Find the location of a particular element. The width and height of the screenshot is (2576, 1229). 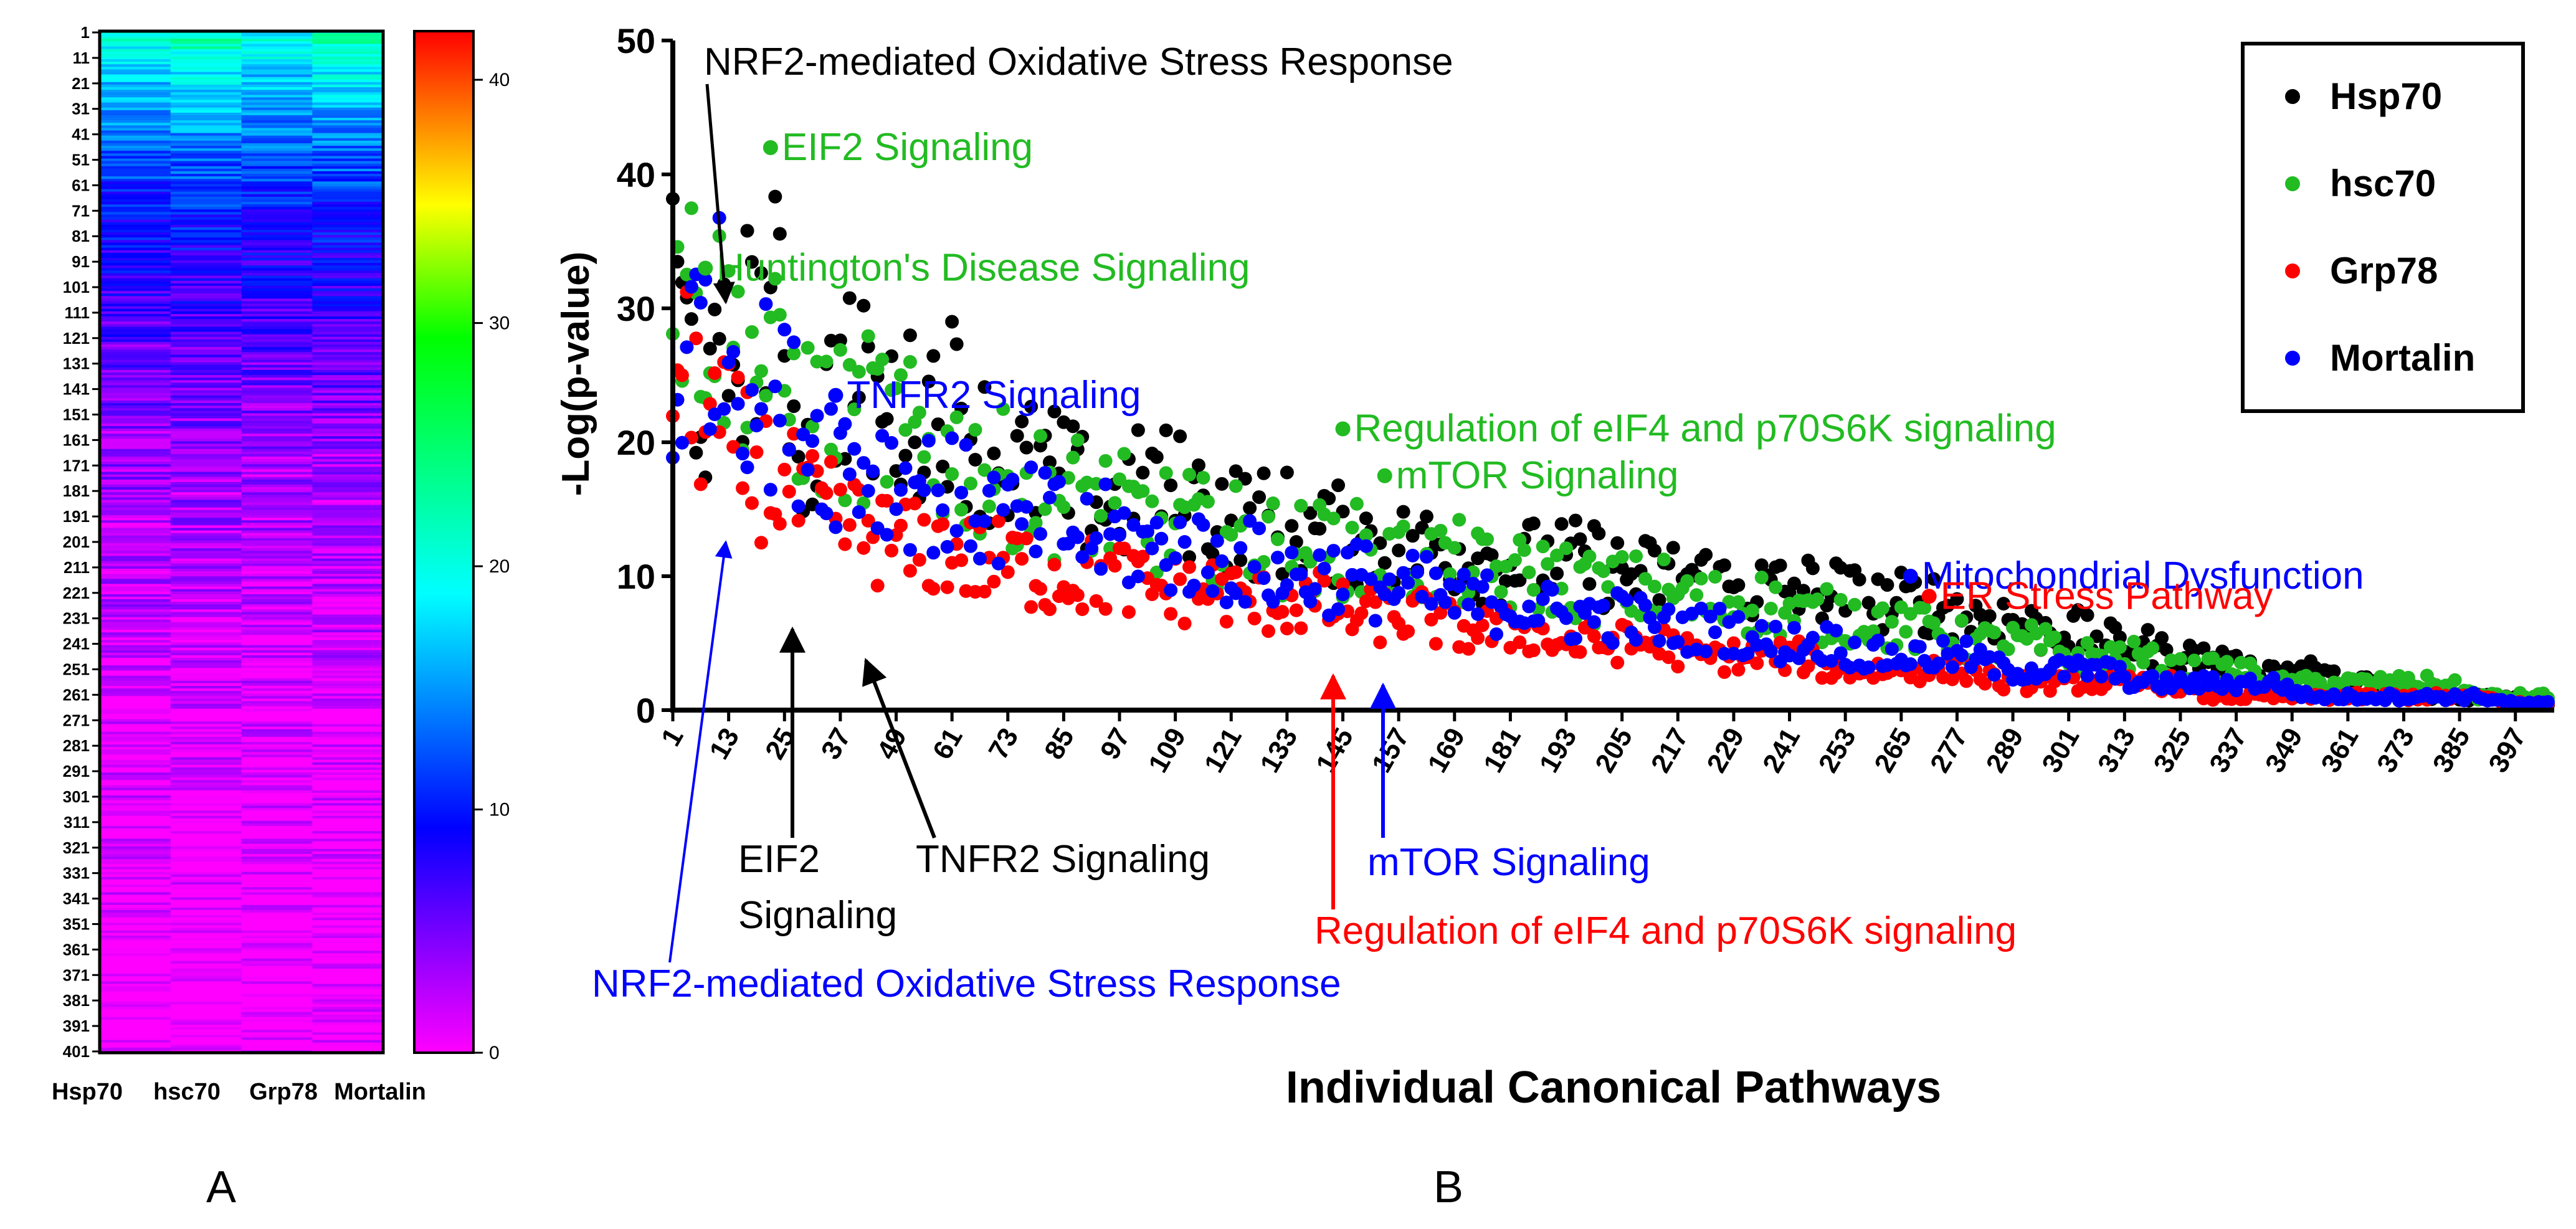

heatmap-row-tick-label: 101 is located at coordinates (76, 287).